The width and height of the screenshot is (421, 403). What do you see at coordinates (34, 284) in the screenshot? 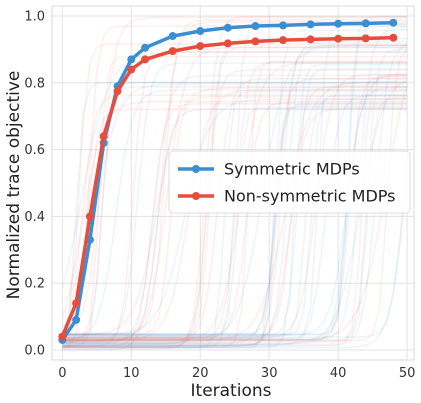
I see `y-tick-label: 0.2` at bounding box center [34, 284].